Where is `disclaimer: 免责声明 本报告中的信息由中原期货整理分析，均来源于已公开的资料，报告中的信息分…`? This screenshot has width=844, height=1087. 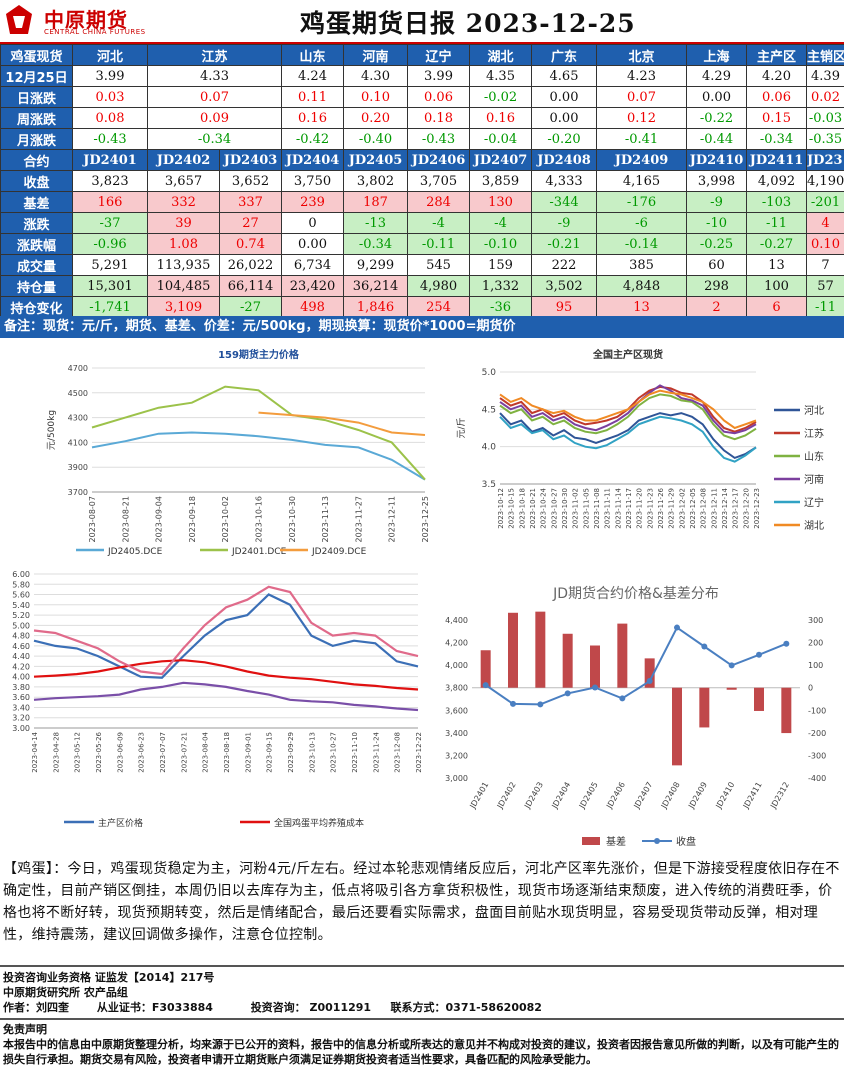 disclaimer: 免责声明 本报告中的信息由中原期货整理分析，均来源于已公开的资料，报告中的信息分… is located at coordinates (422, 1044).